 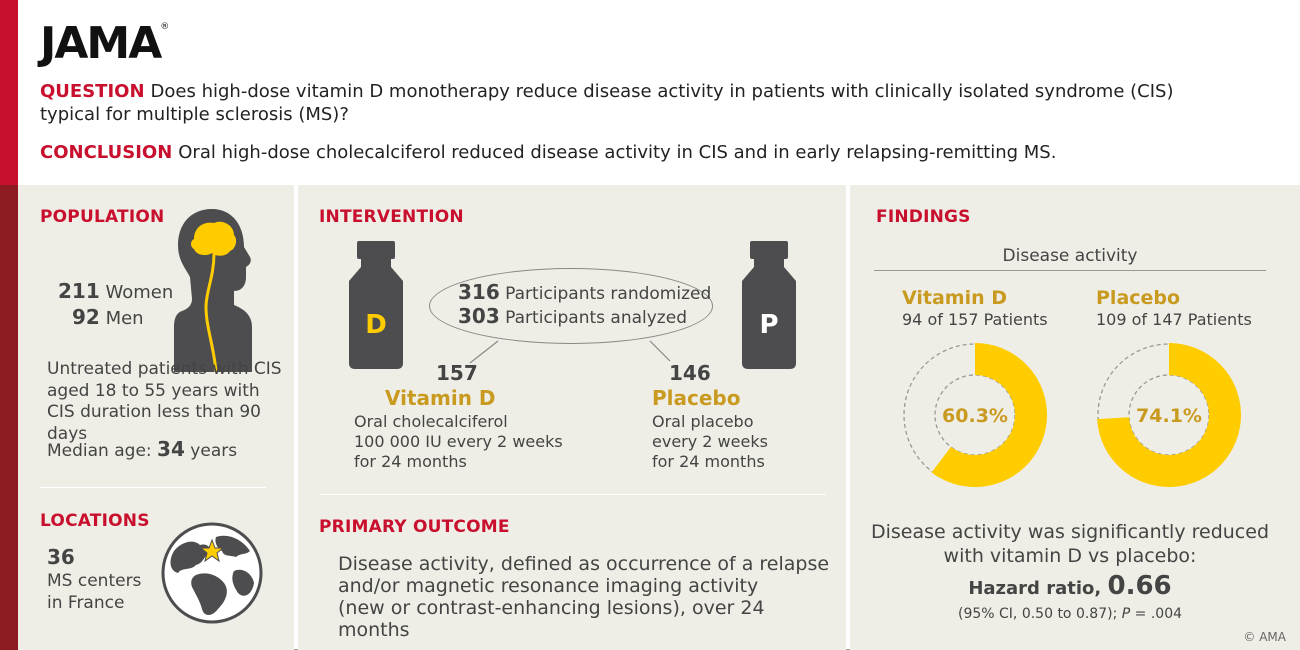 I want to click on bottle-d-letter: D, so click(x=376, y=325).